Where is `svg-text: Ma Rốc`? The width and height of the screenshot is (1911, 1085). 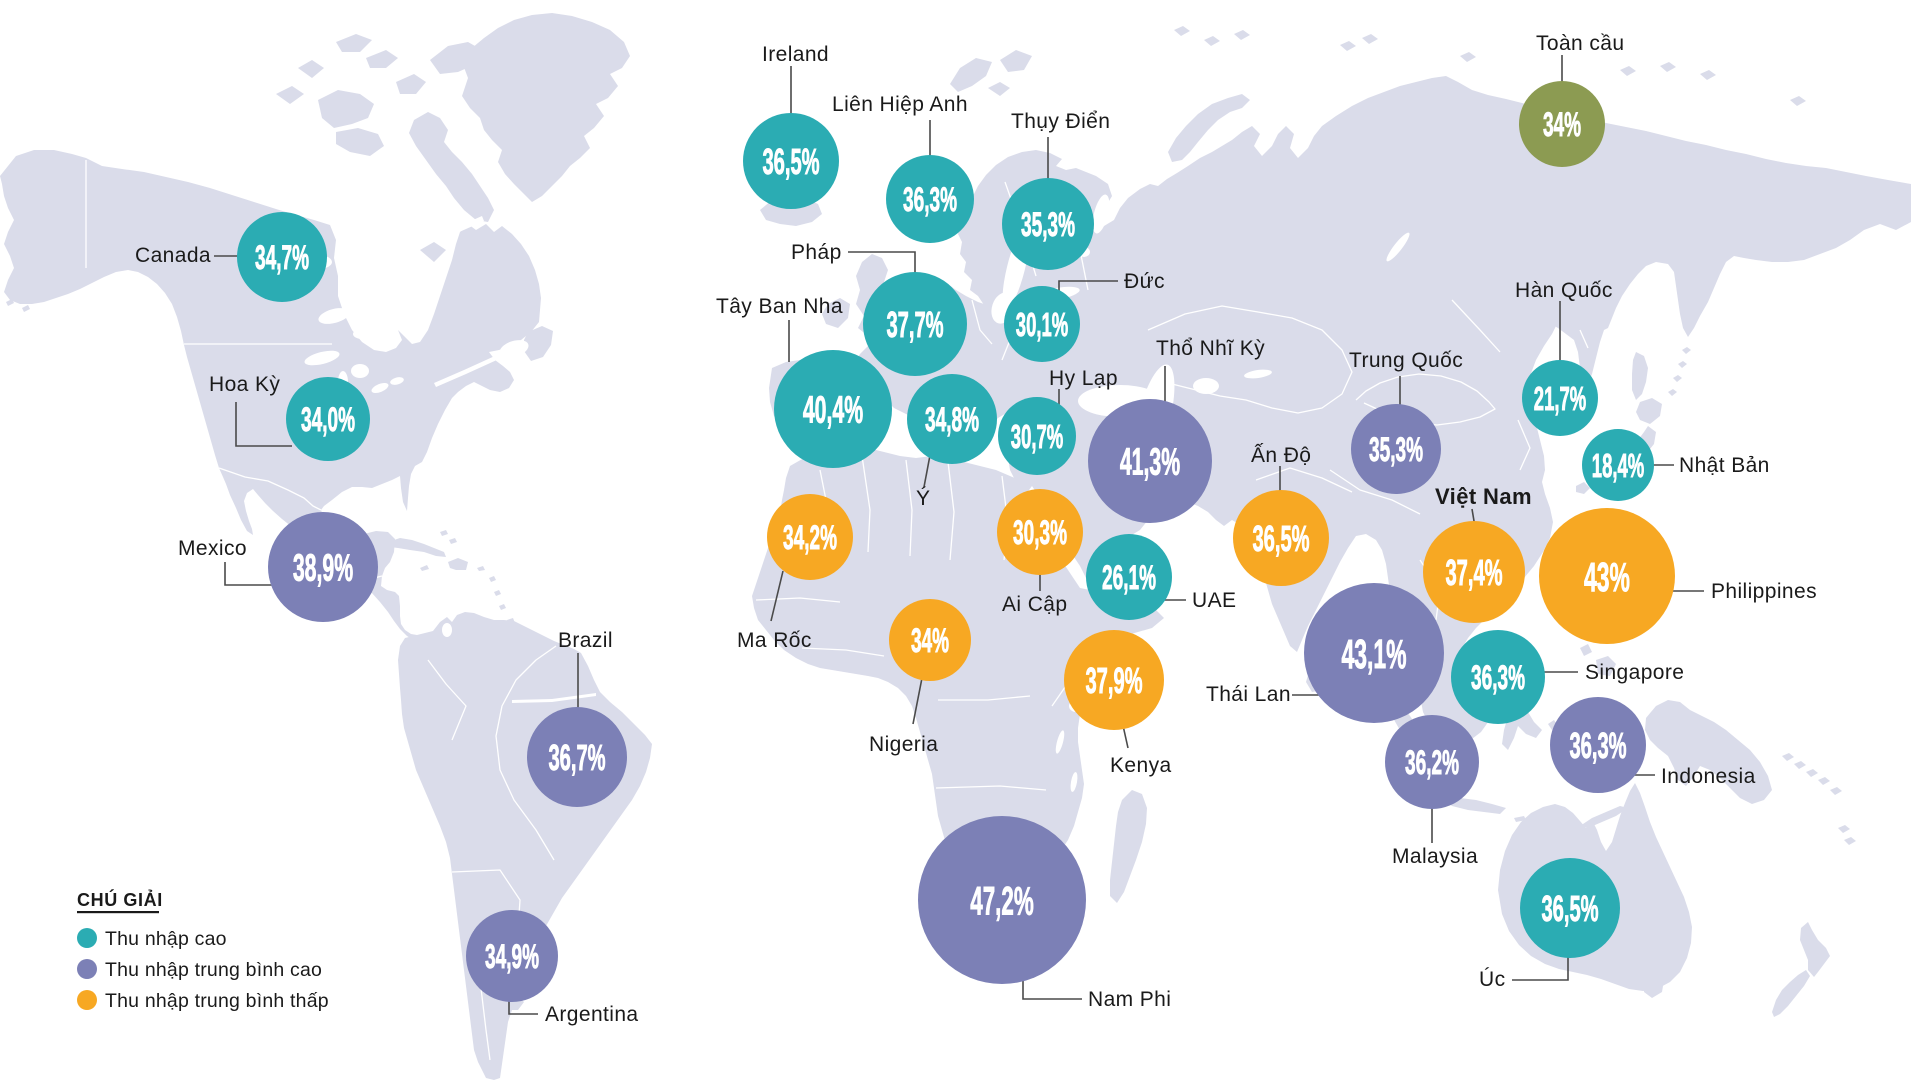 svg-text: Ma Rốc is located at coordinates (774, 640).